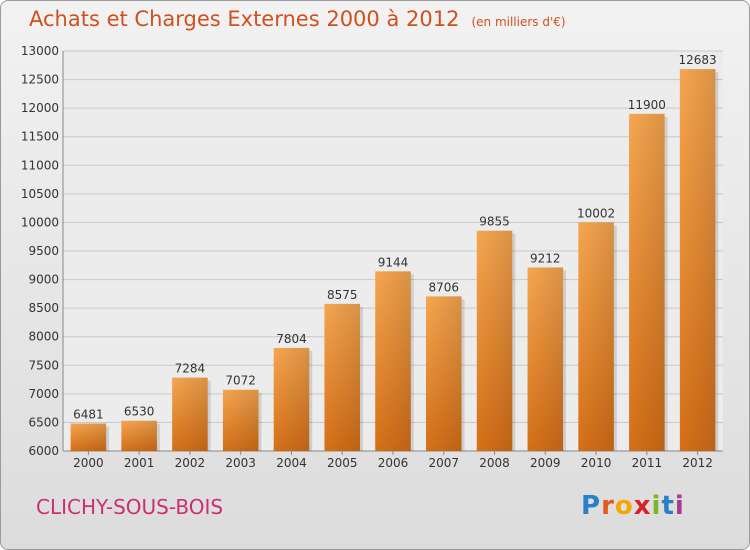 This screenshot has height=550, width=750. I want to click on x-tick-label: 2001, so click(139, 463).